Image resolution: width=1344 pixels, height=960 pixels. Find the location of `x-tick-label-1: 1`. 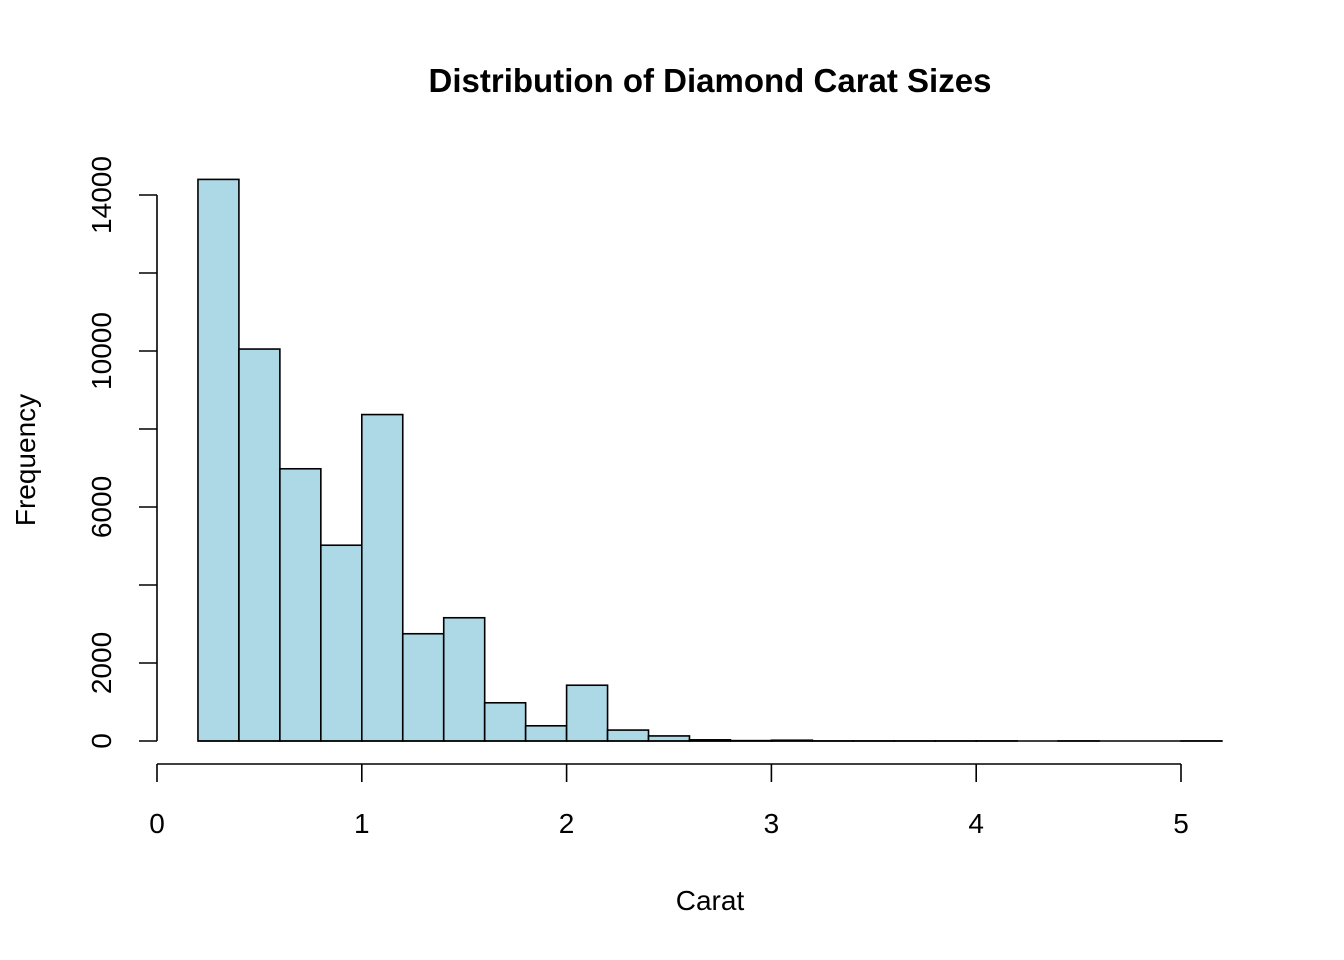

x-tick-label-1: 1 is located at coordinates (362, 823).